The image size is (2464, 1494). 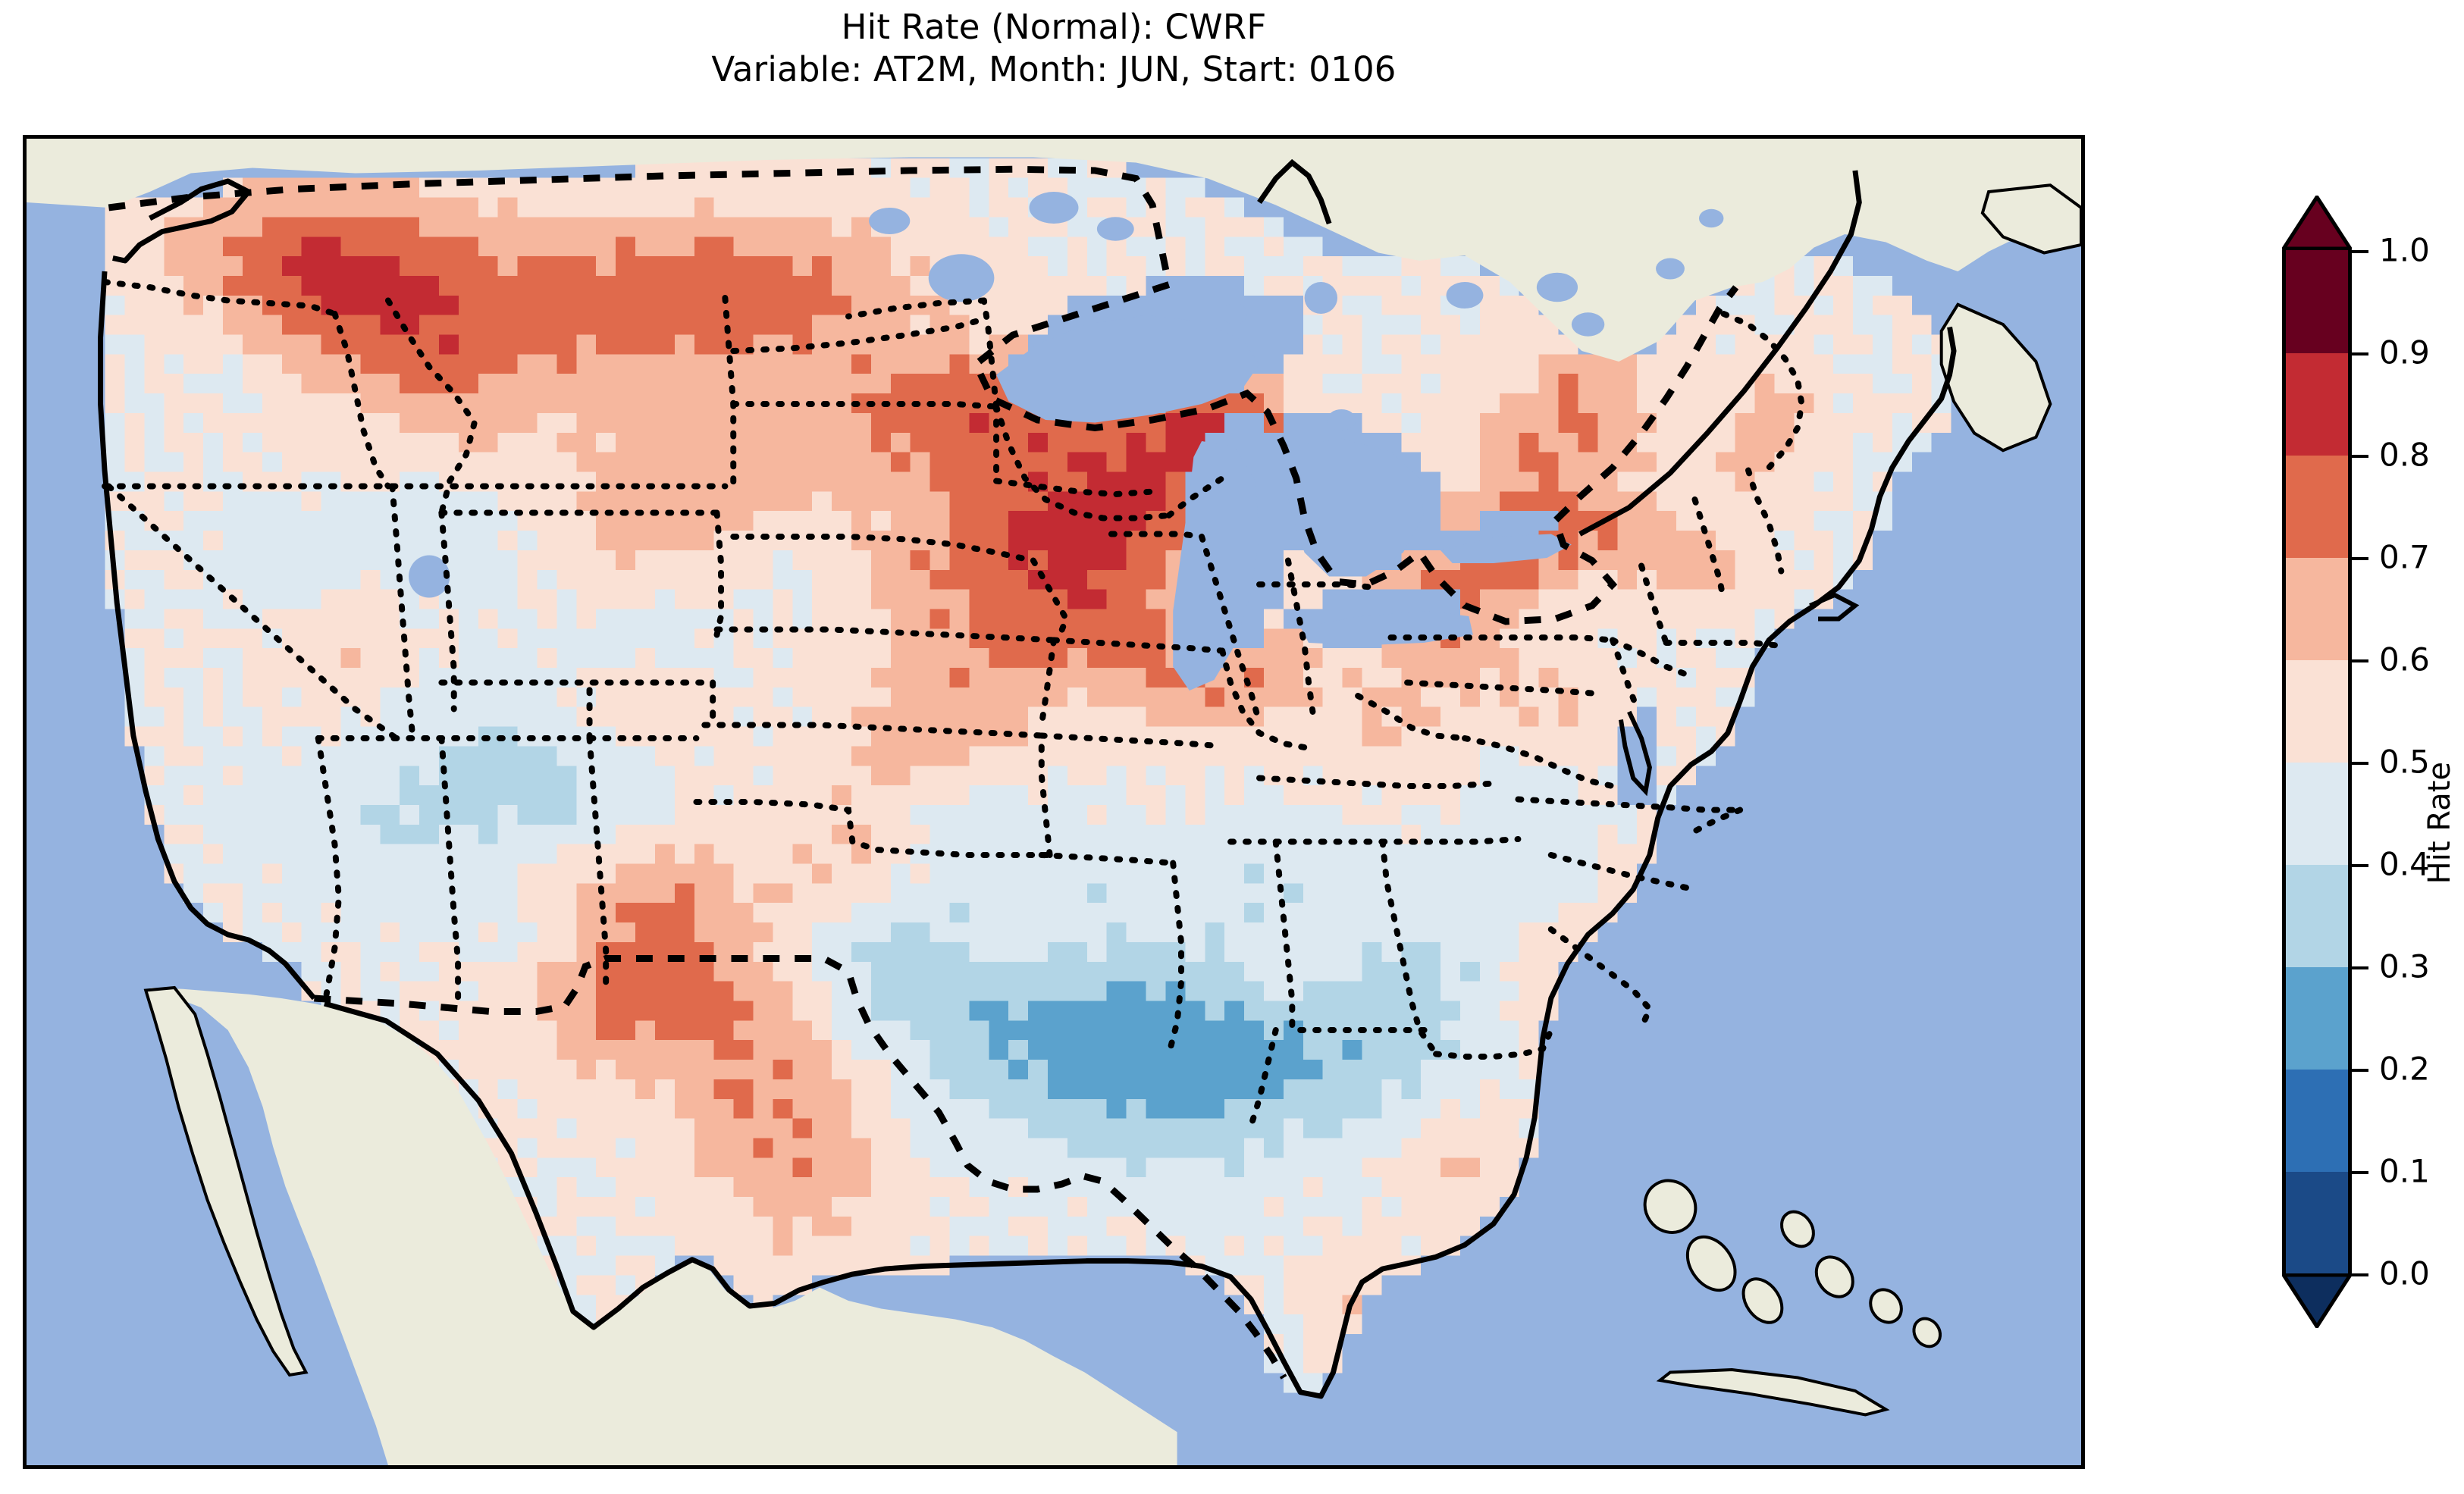 What do you see at coordinates (1506, 548) in the screenshot?
I see `lake-ontario` at bounding box center [1506, 548].